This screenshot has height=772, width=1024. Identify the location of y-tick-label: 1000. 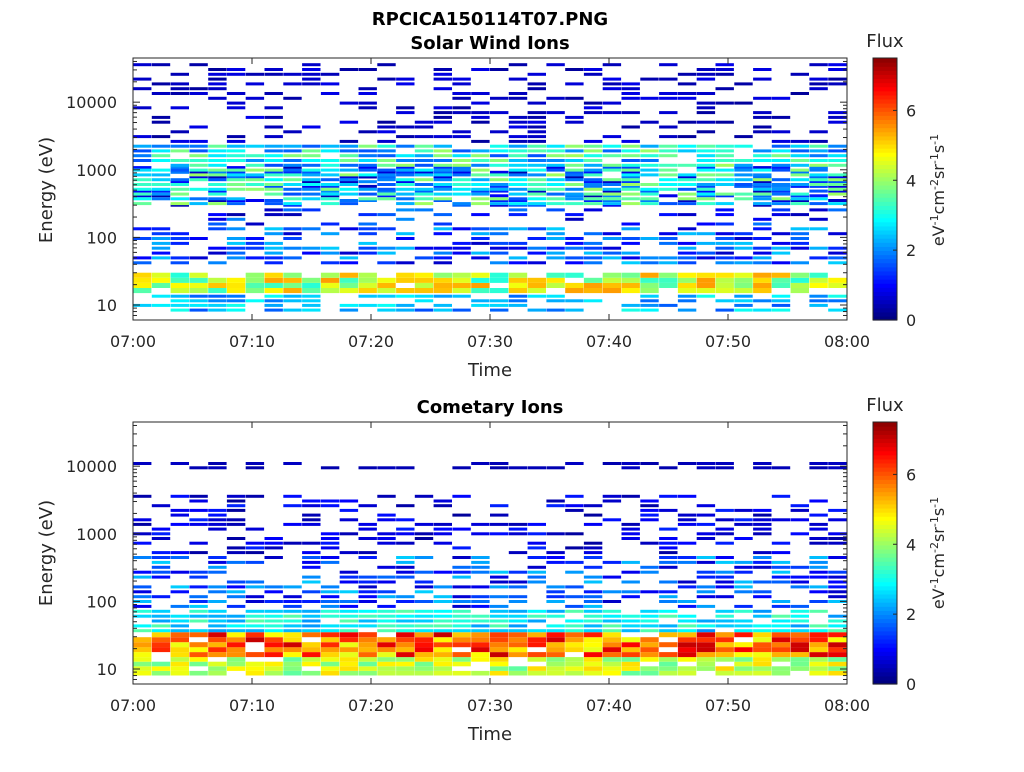
(96, 170).